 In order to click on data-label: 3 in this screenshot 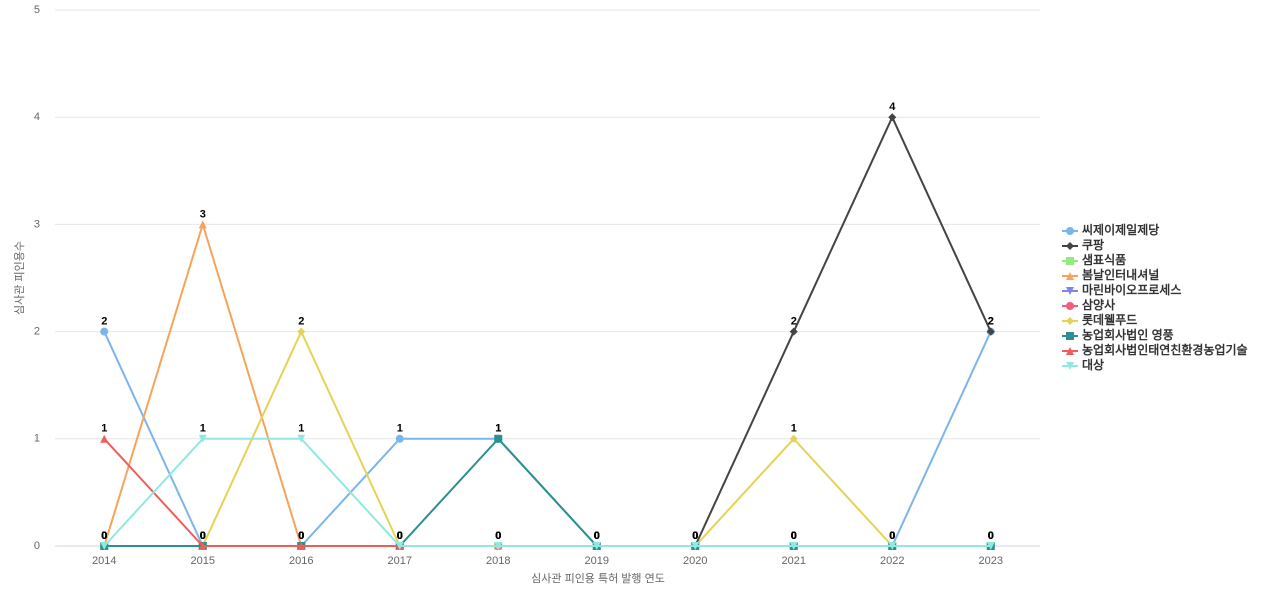, I will do `click(203, 214)`.